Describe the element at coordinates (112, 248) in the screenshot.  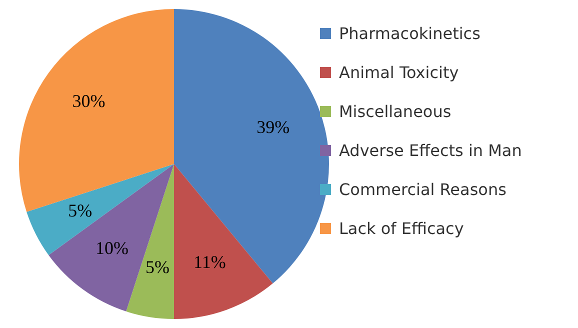
I see `data-label: 10%` at that location.